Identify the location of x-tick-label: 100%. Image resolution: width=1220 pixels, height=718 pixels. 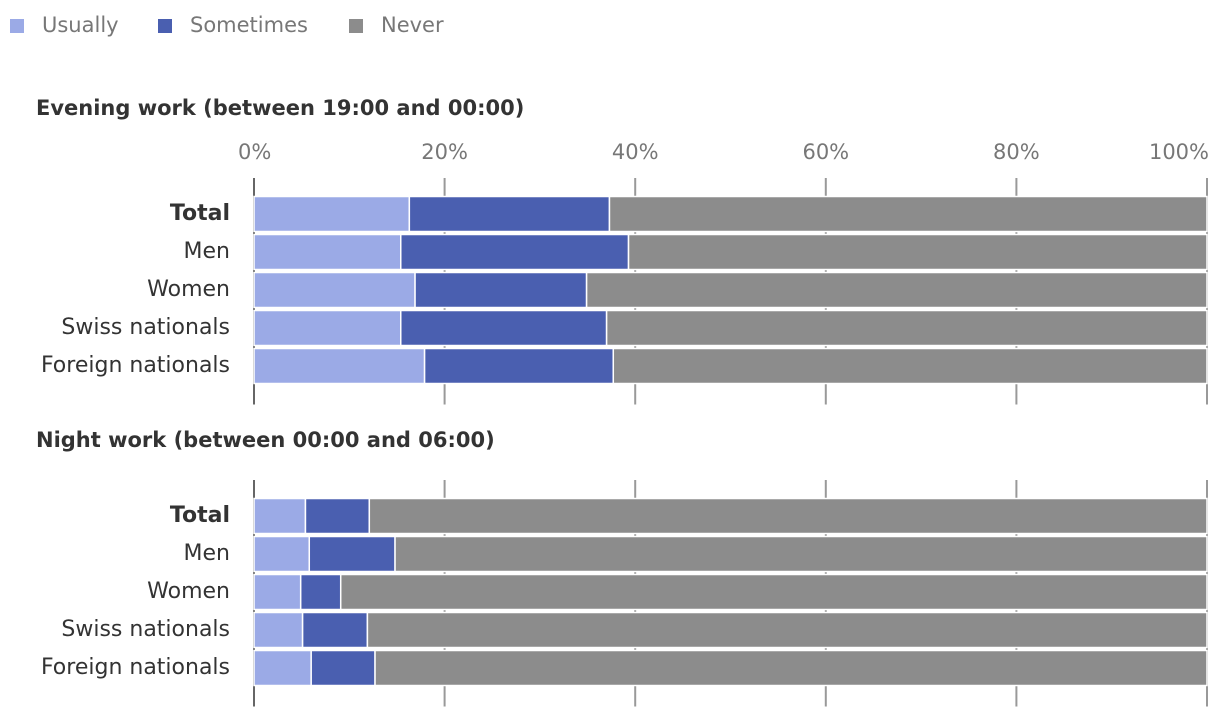
(1179, 152).